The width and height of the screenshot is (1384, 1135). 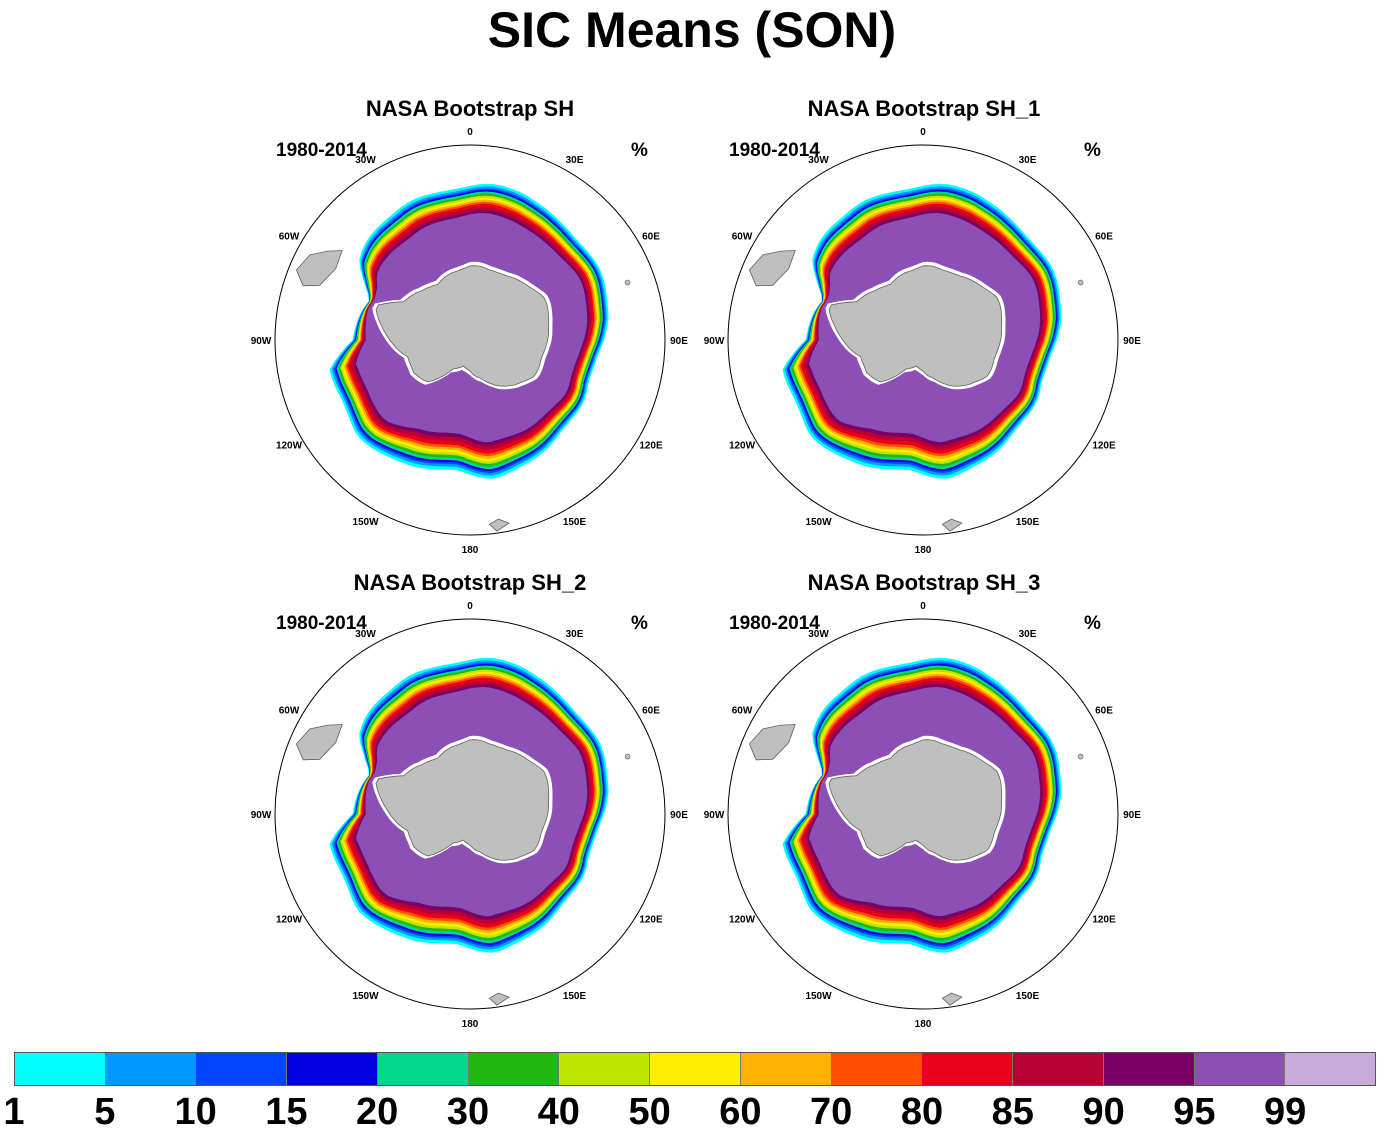 I want to click on panel-title: NASA Bootstrap SH_2, so click(x=470, y=582).